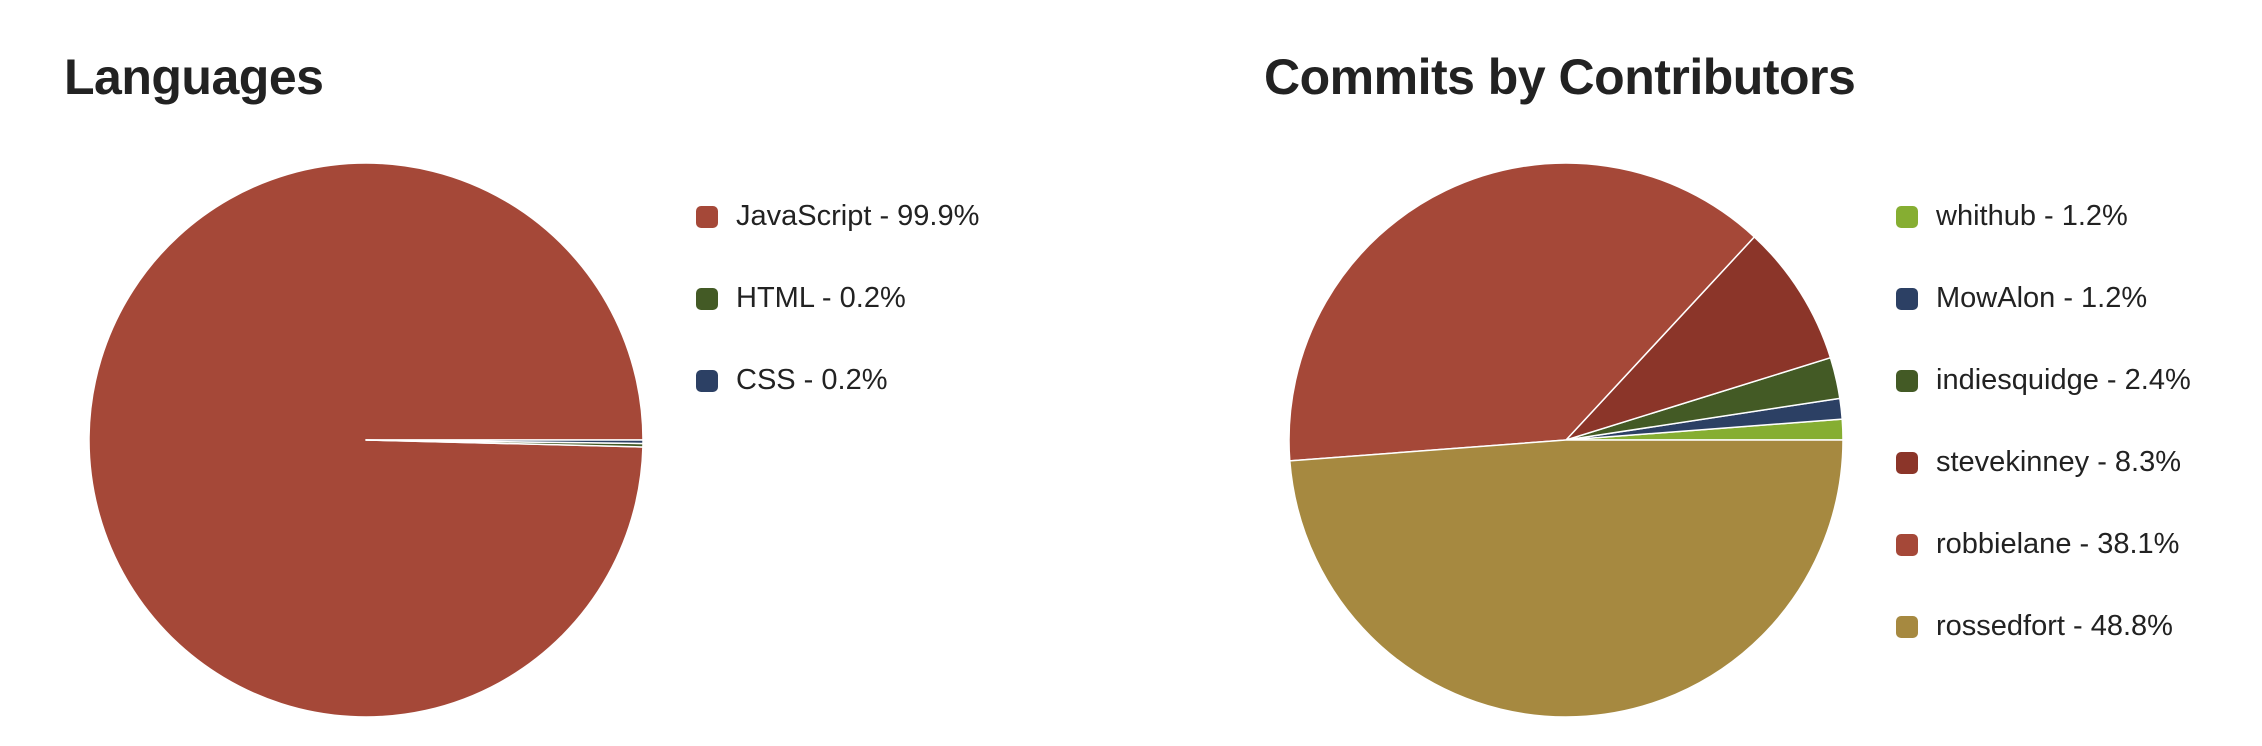 This screenshot has height=746, width=2262. I want to click on legend-item: MowAlon - 1.2%, so click(2043, 319).